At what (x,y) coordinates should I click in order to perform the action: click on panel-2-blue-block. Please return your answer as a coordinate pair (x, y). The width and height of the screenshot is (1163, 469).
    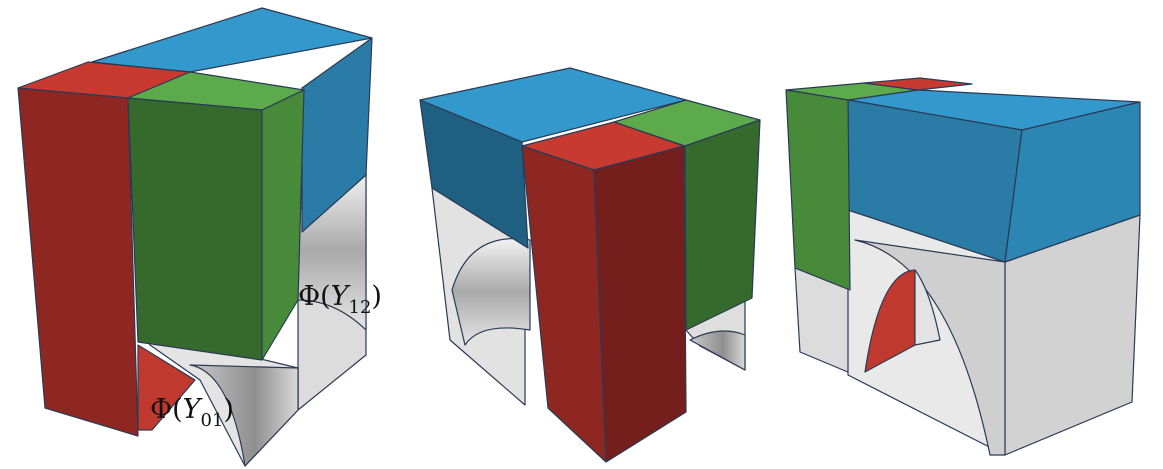
    Looking at the image, I should click on (553, 158).